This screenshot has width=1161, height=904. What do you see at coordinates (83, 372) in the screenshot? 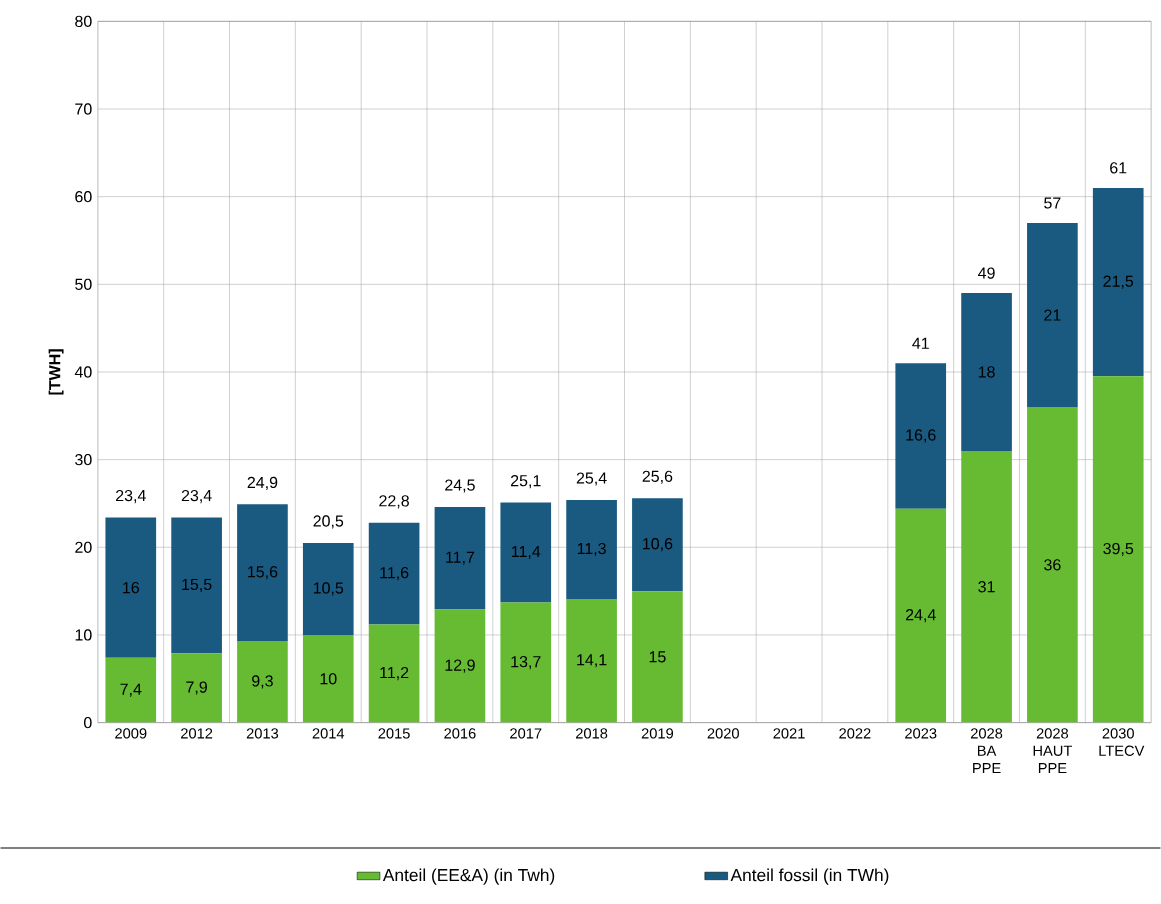
I see `y-tick-label: 40` at bounding box center [83, 372].